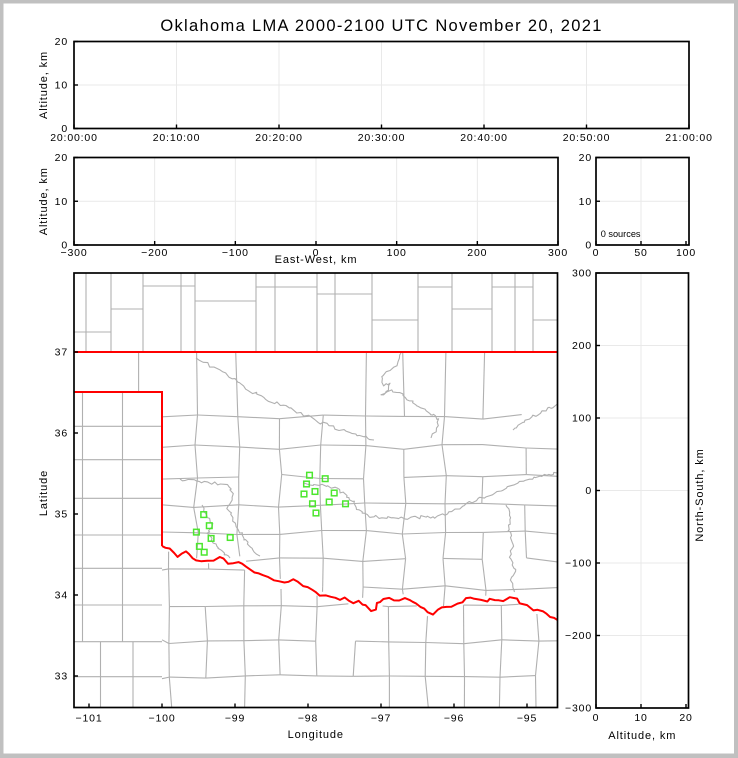  What do you see at coordinates (235, 719) in the screenshot?
I see `svg-text: −99` at bounding box center [235, 719].